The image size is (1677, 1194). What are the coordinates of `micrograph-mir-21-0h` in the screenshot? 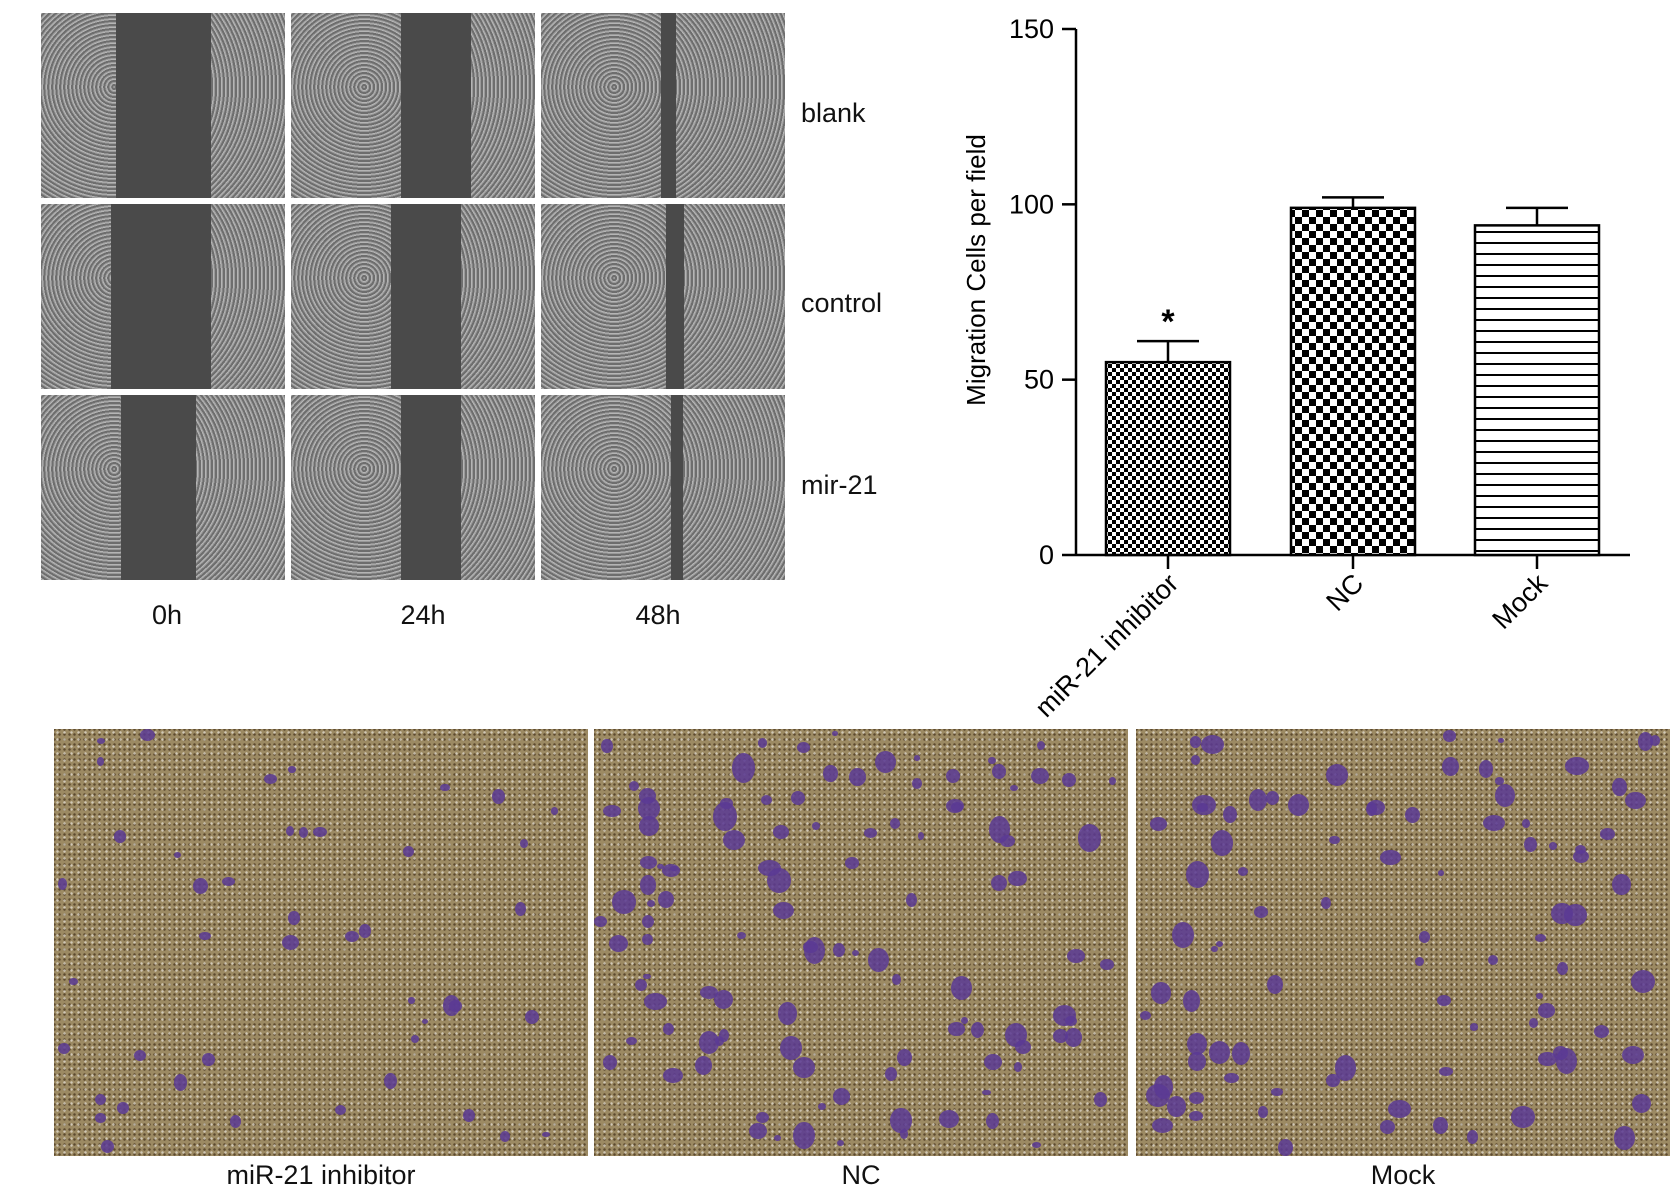 It's located at (163, 487).